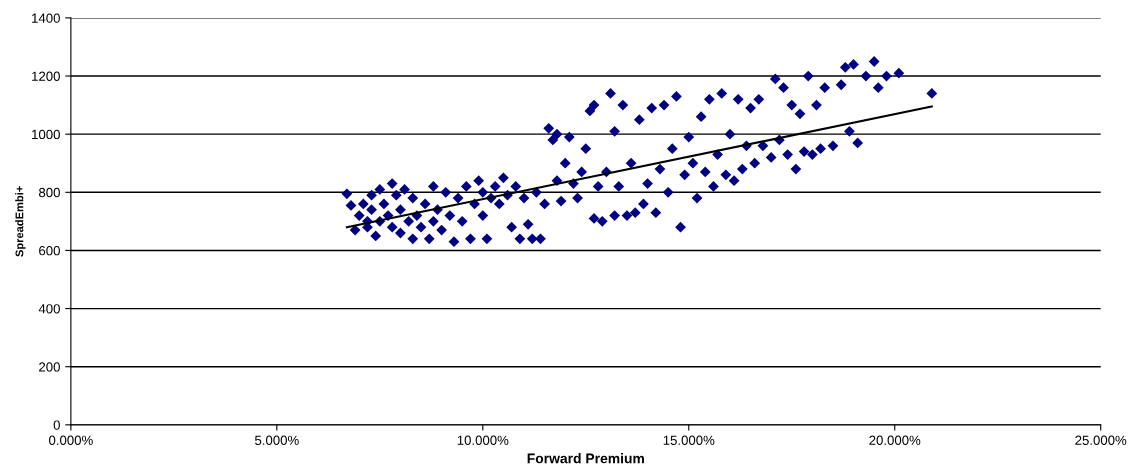  What do you see at coordinates (895, 440) in the screenshot?
I see `x-tick-label: 20.000%` at bounding box center [895, 440].